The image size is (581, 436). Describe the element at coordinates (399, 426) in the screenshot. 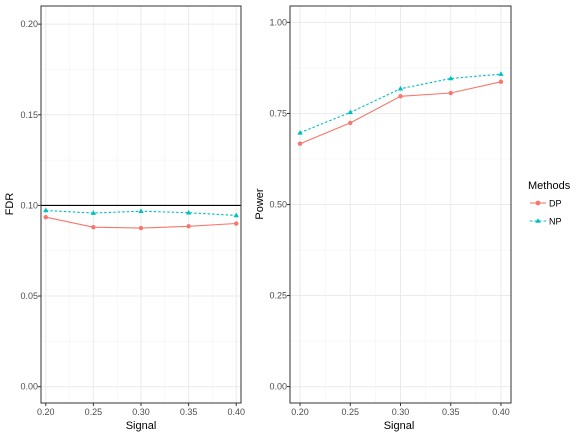

I see `power-x-axis-title: Signal` at that location.